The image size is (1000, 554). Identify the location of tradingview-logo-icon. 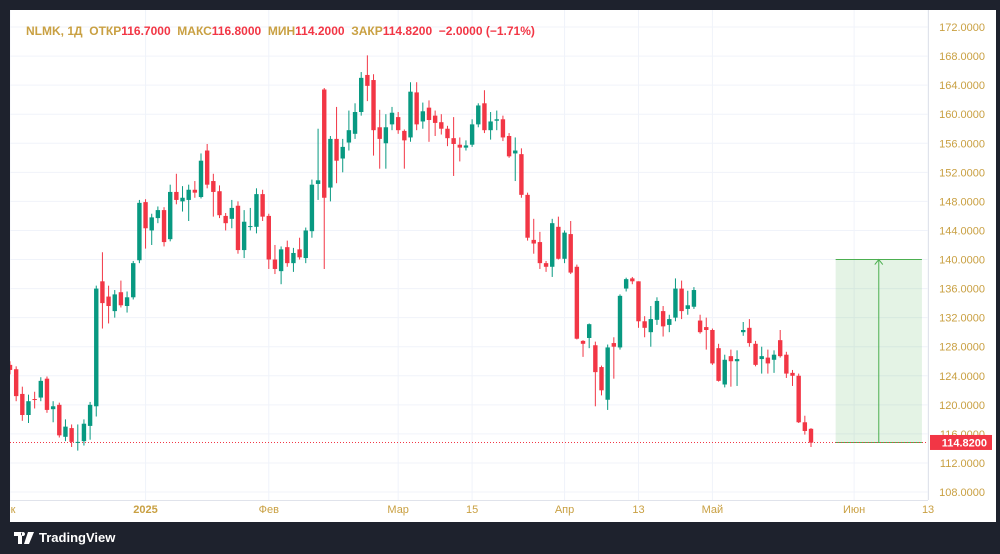
(24, 537).